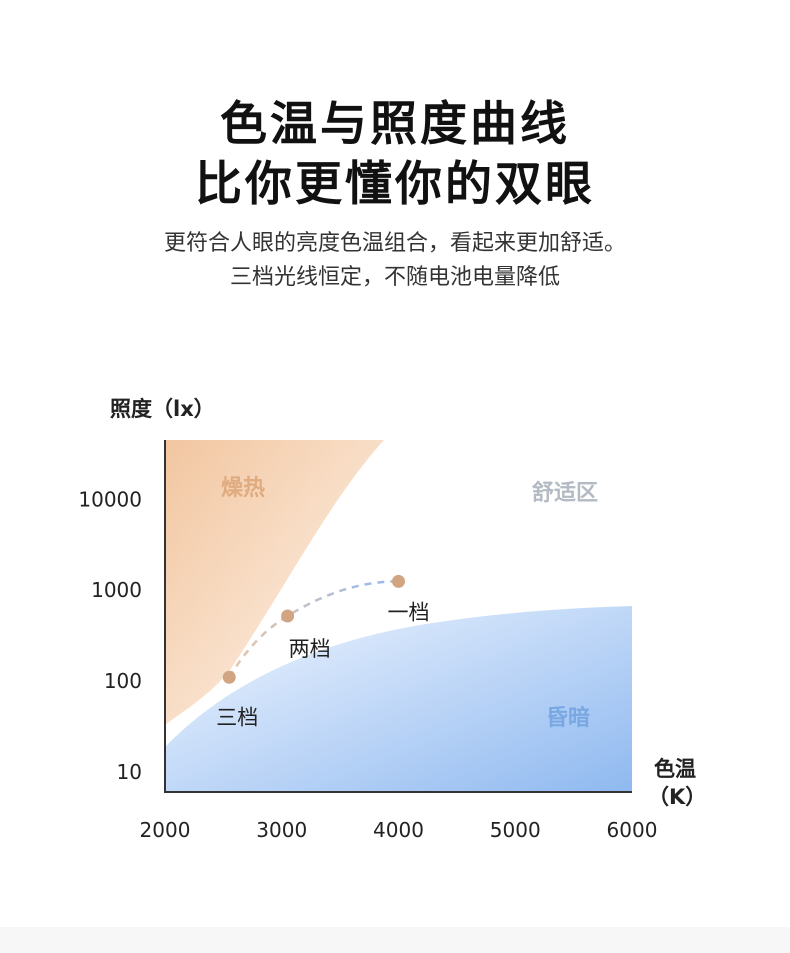  I want to click on data-point-label: 一档, so click(409, 612).